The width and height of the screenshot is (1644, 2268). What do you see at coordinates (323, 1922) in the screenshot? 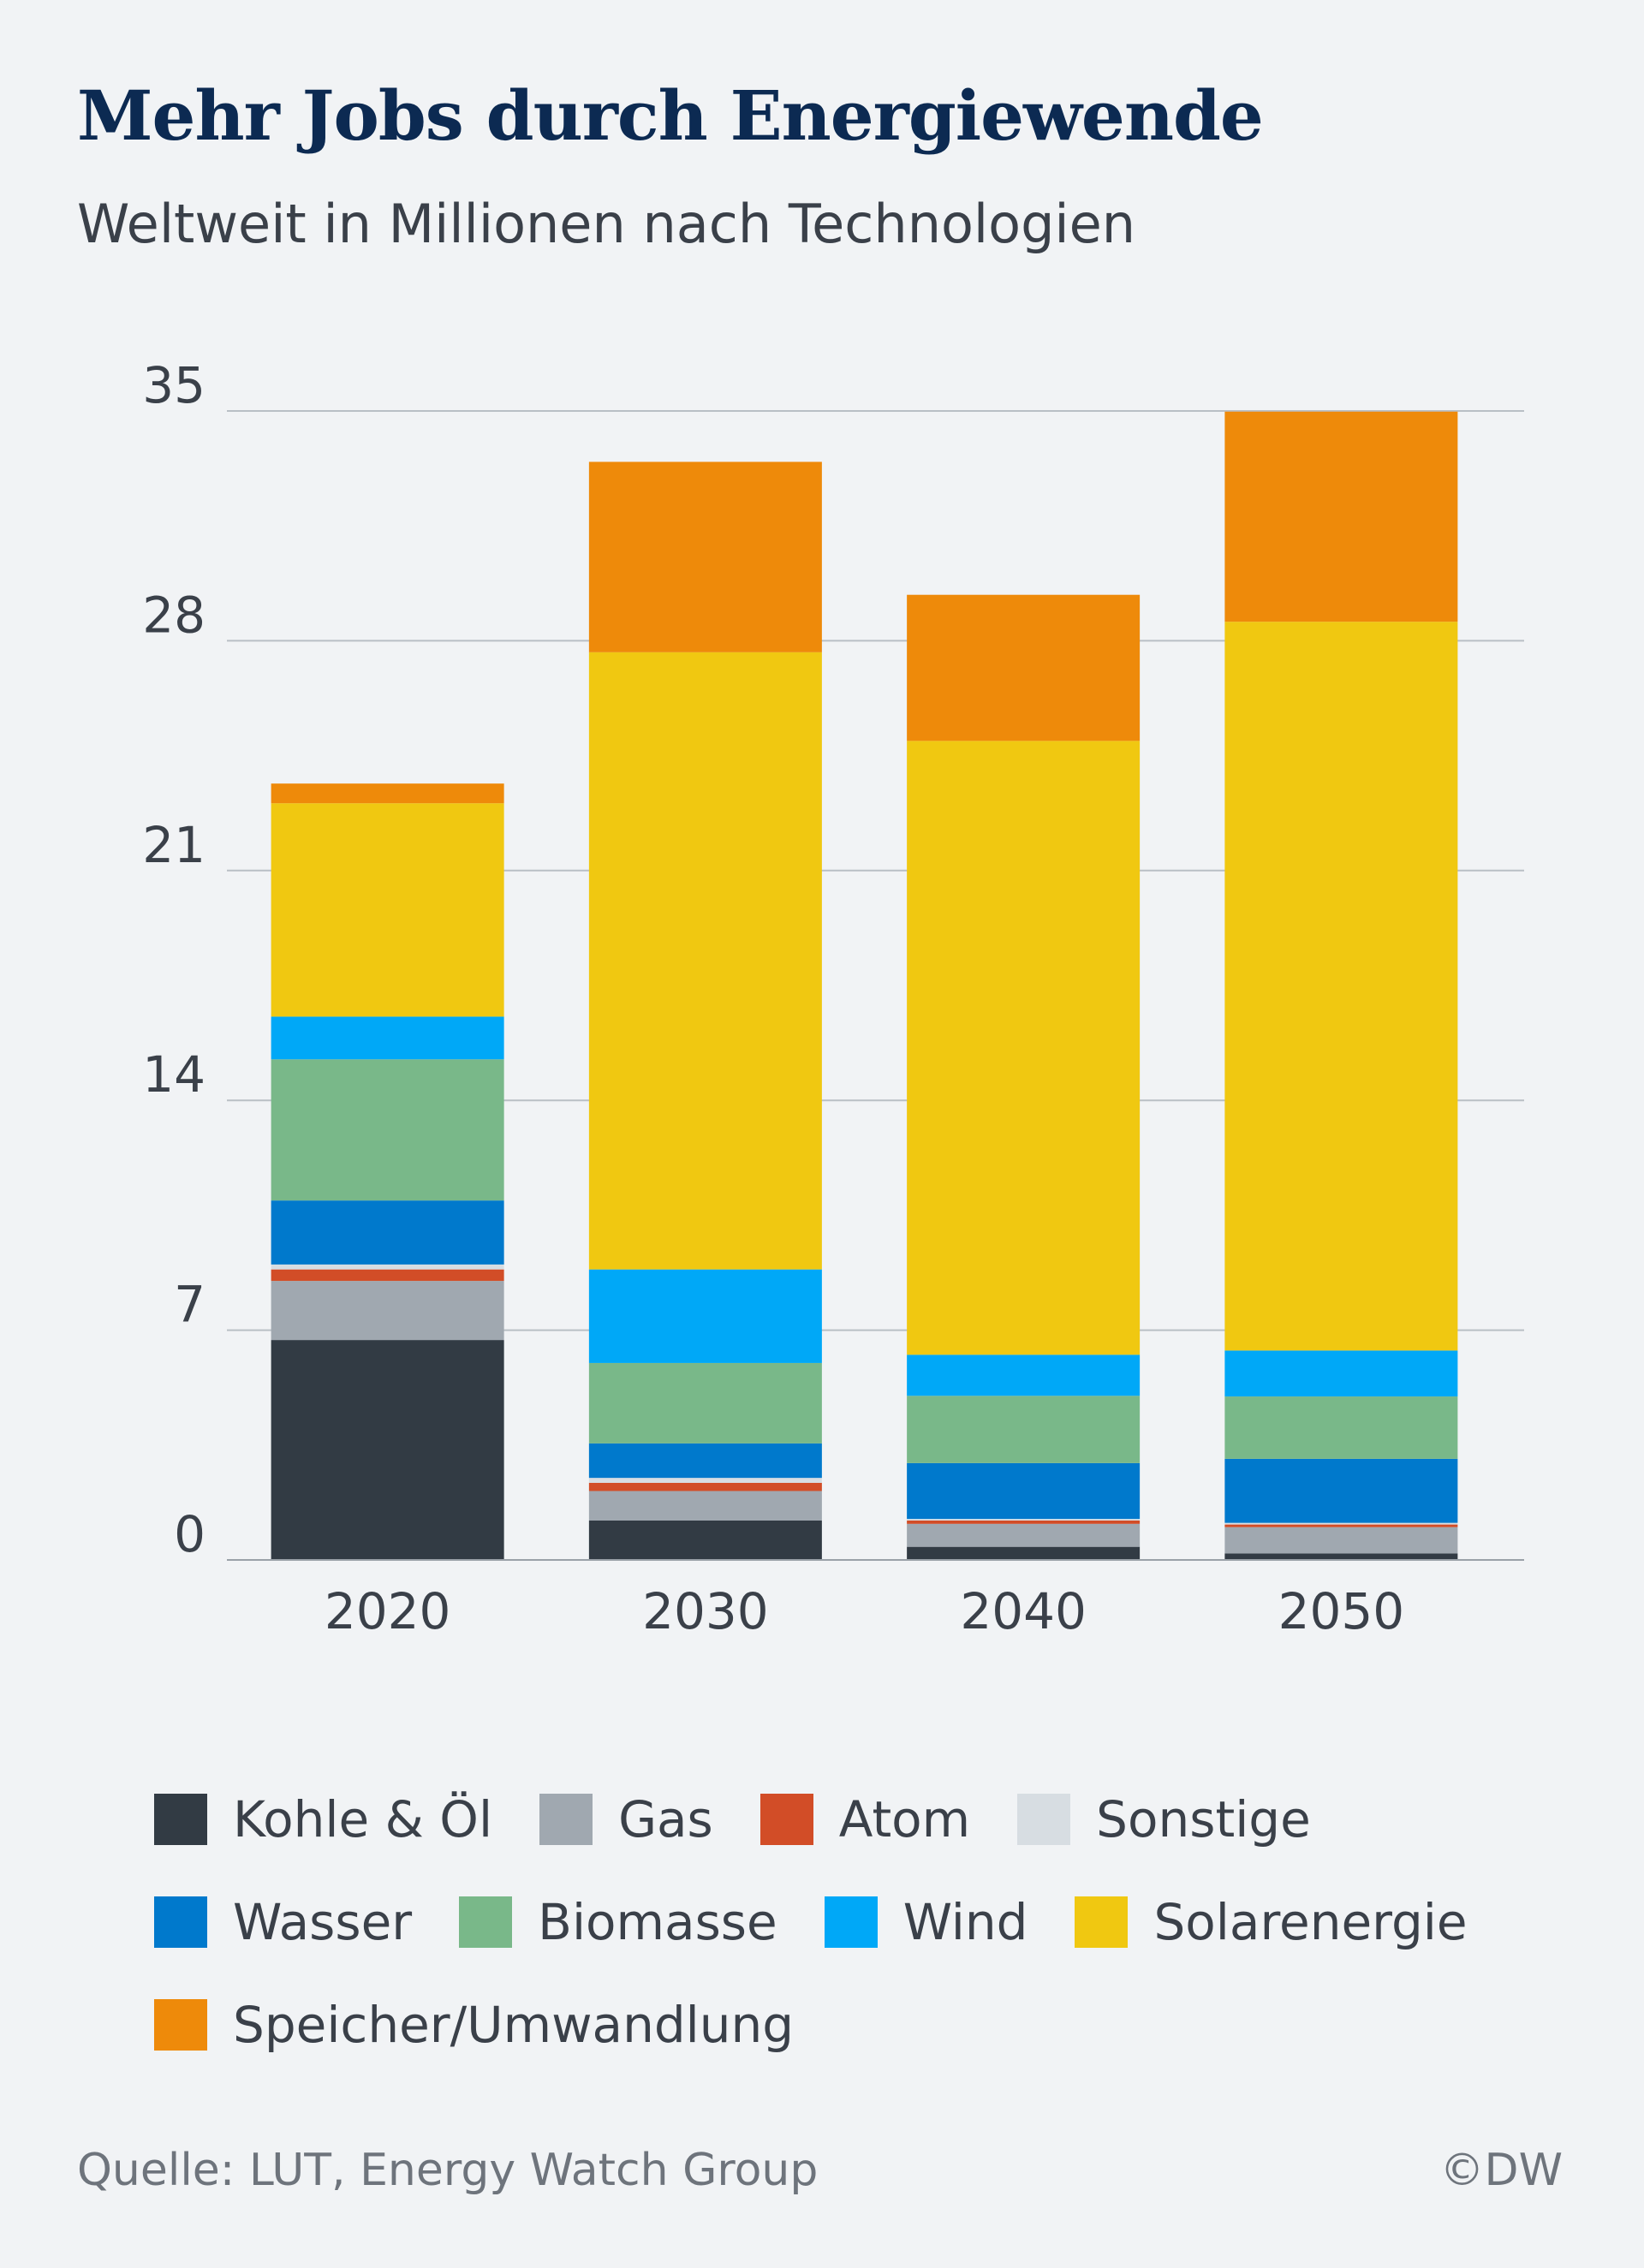
I see `legend-label: Wasser` at bounding box center [323, 1922].